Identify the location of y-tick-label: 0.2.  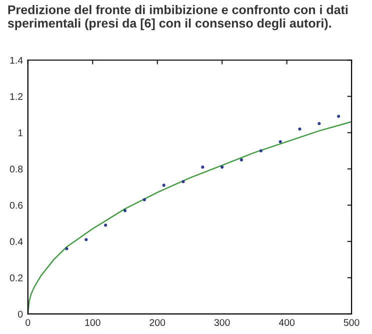
(16, 278).